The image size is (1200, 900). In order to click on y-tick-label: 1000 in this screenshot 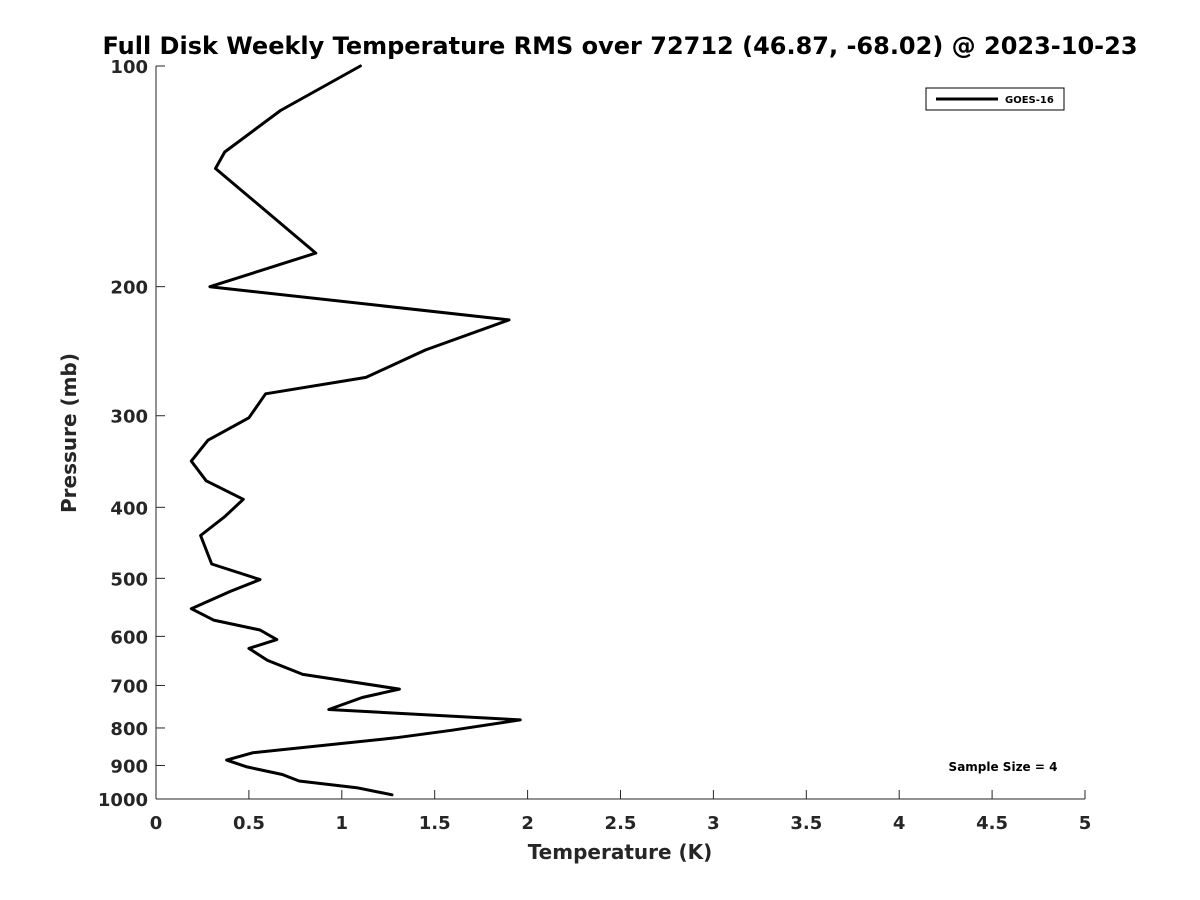, I will do `click(123, 800)`.